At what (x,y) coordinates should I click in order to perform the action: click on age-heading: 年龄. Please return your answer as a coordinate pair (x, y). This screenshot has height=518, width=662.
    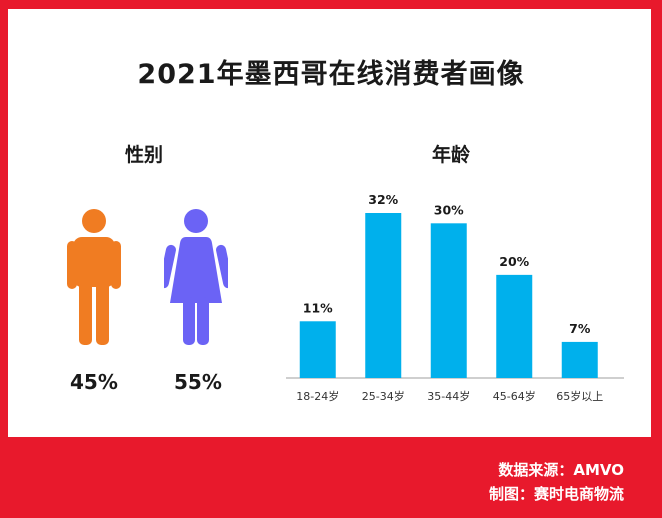
    Looking at the image, I should click on (451, 155).